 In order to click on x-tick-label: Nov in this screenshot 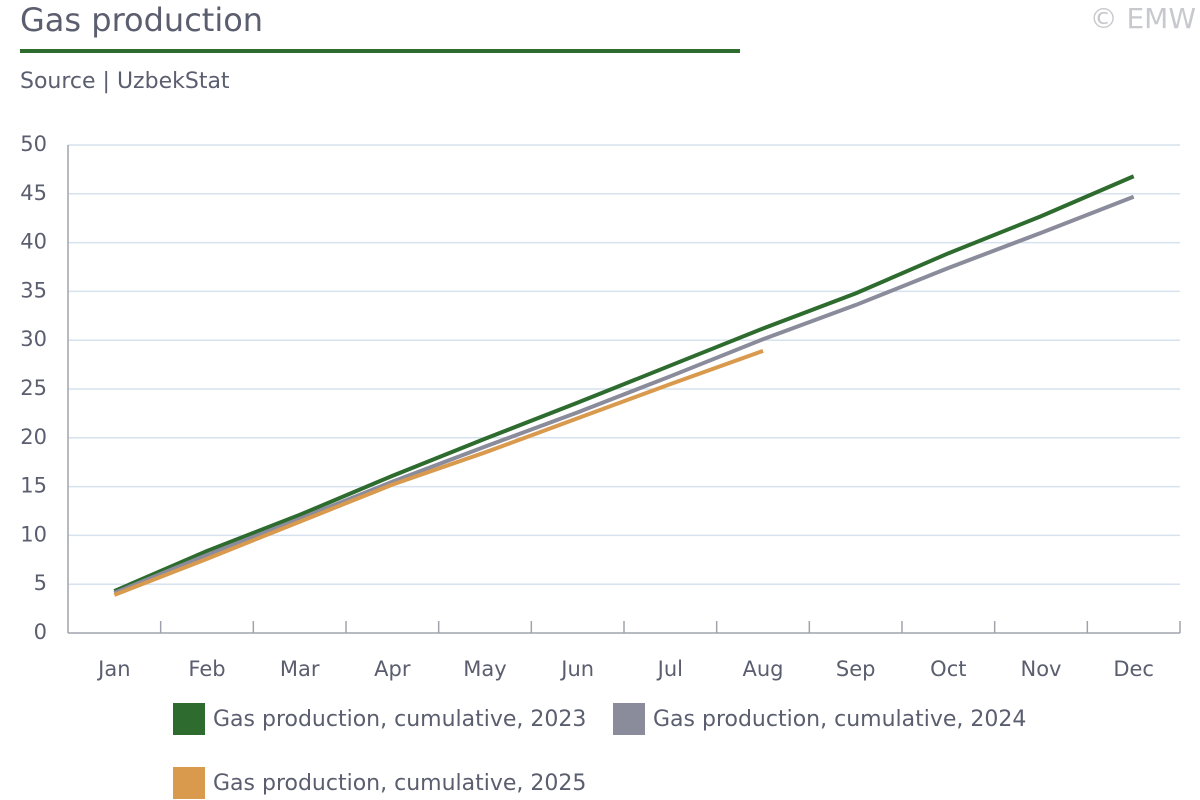, I will do `click(1041, 669)`.